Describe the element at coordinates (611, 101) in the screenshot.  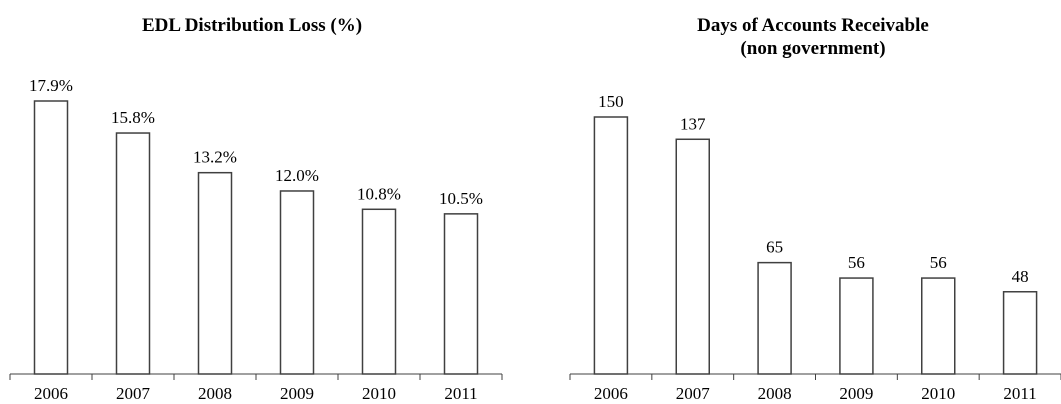
I see `value-label: 150` at that location.